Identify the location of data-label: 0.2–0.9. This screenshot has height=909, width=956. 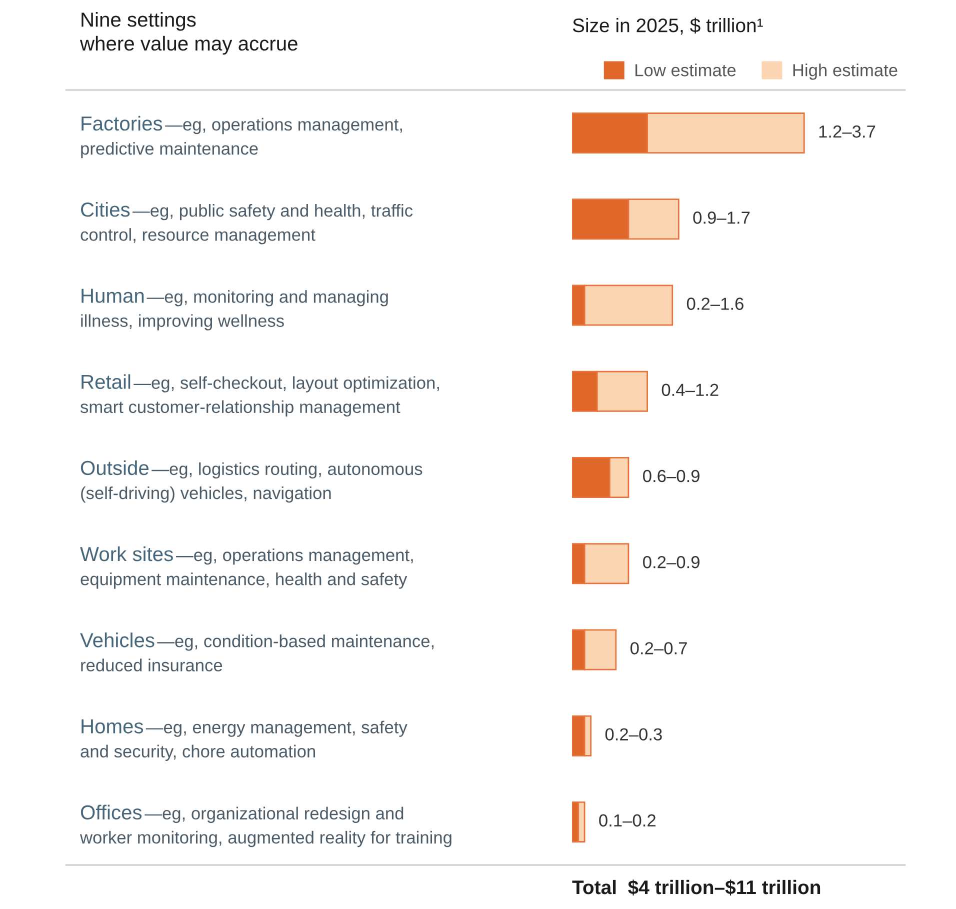
(671, 562).